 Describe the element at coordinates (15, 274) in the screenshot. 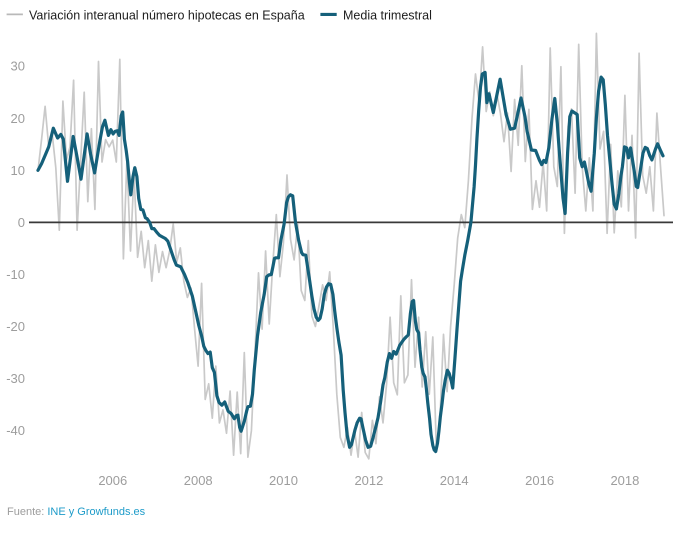

I see `svg-text: -10` at that location.